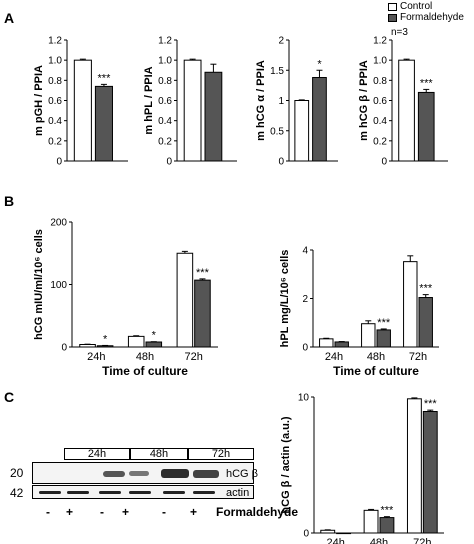 The width and height of the screenshot is (474, 544). What do you see at coordinates (193, 357) in the screenshot?
I see `b-hcg-xtick-label: 72h` at bounding box center [193, 357].